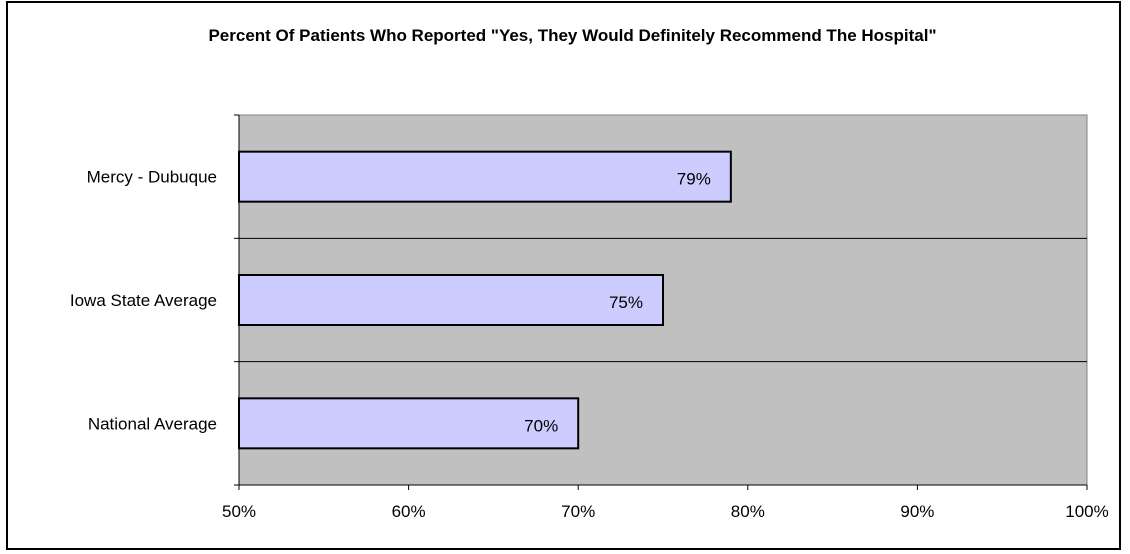 Image resolution: width=1130 pixels, height=554 pixels. I want to click on x-tick-label: 70%, so click(578, 511).